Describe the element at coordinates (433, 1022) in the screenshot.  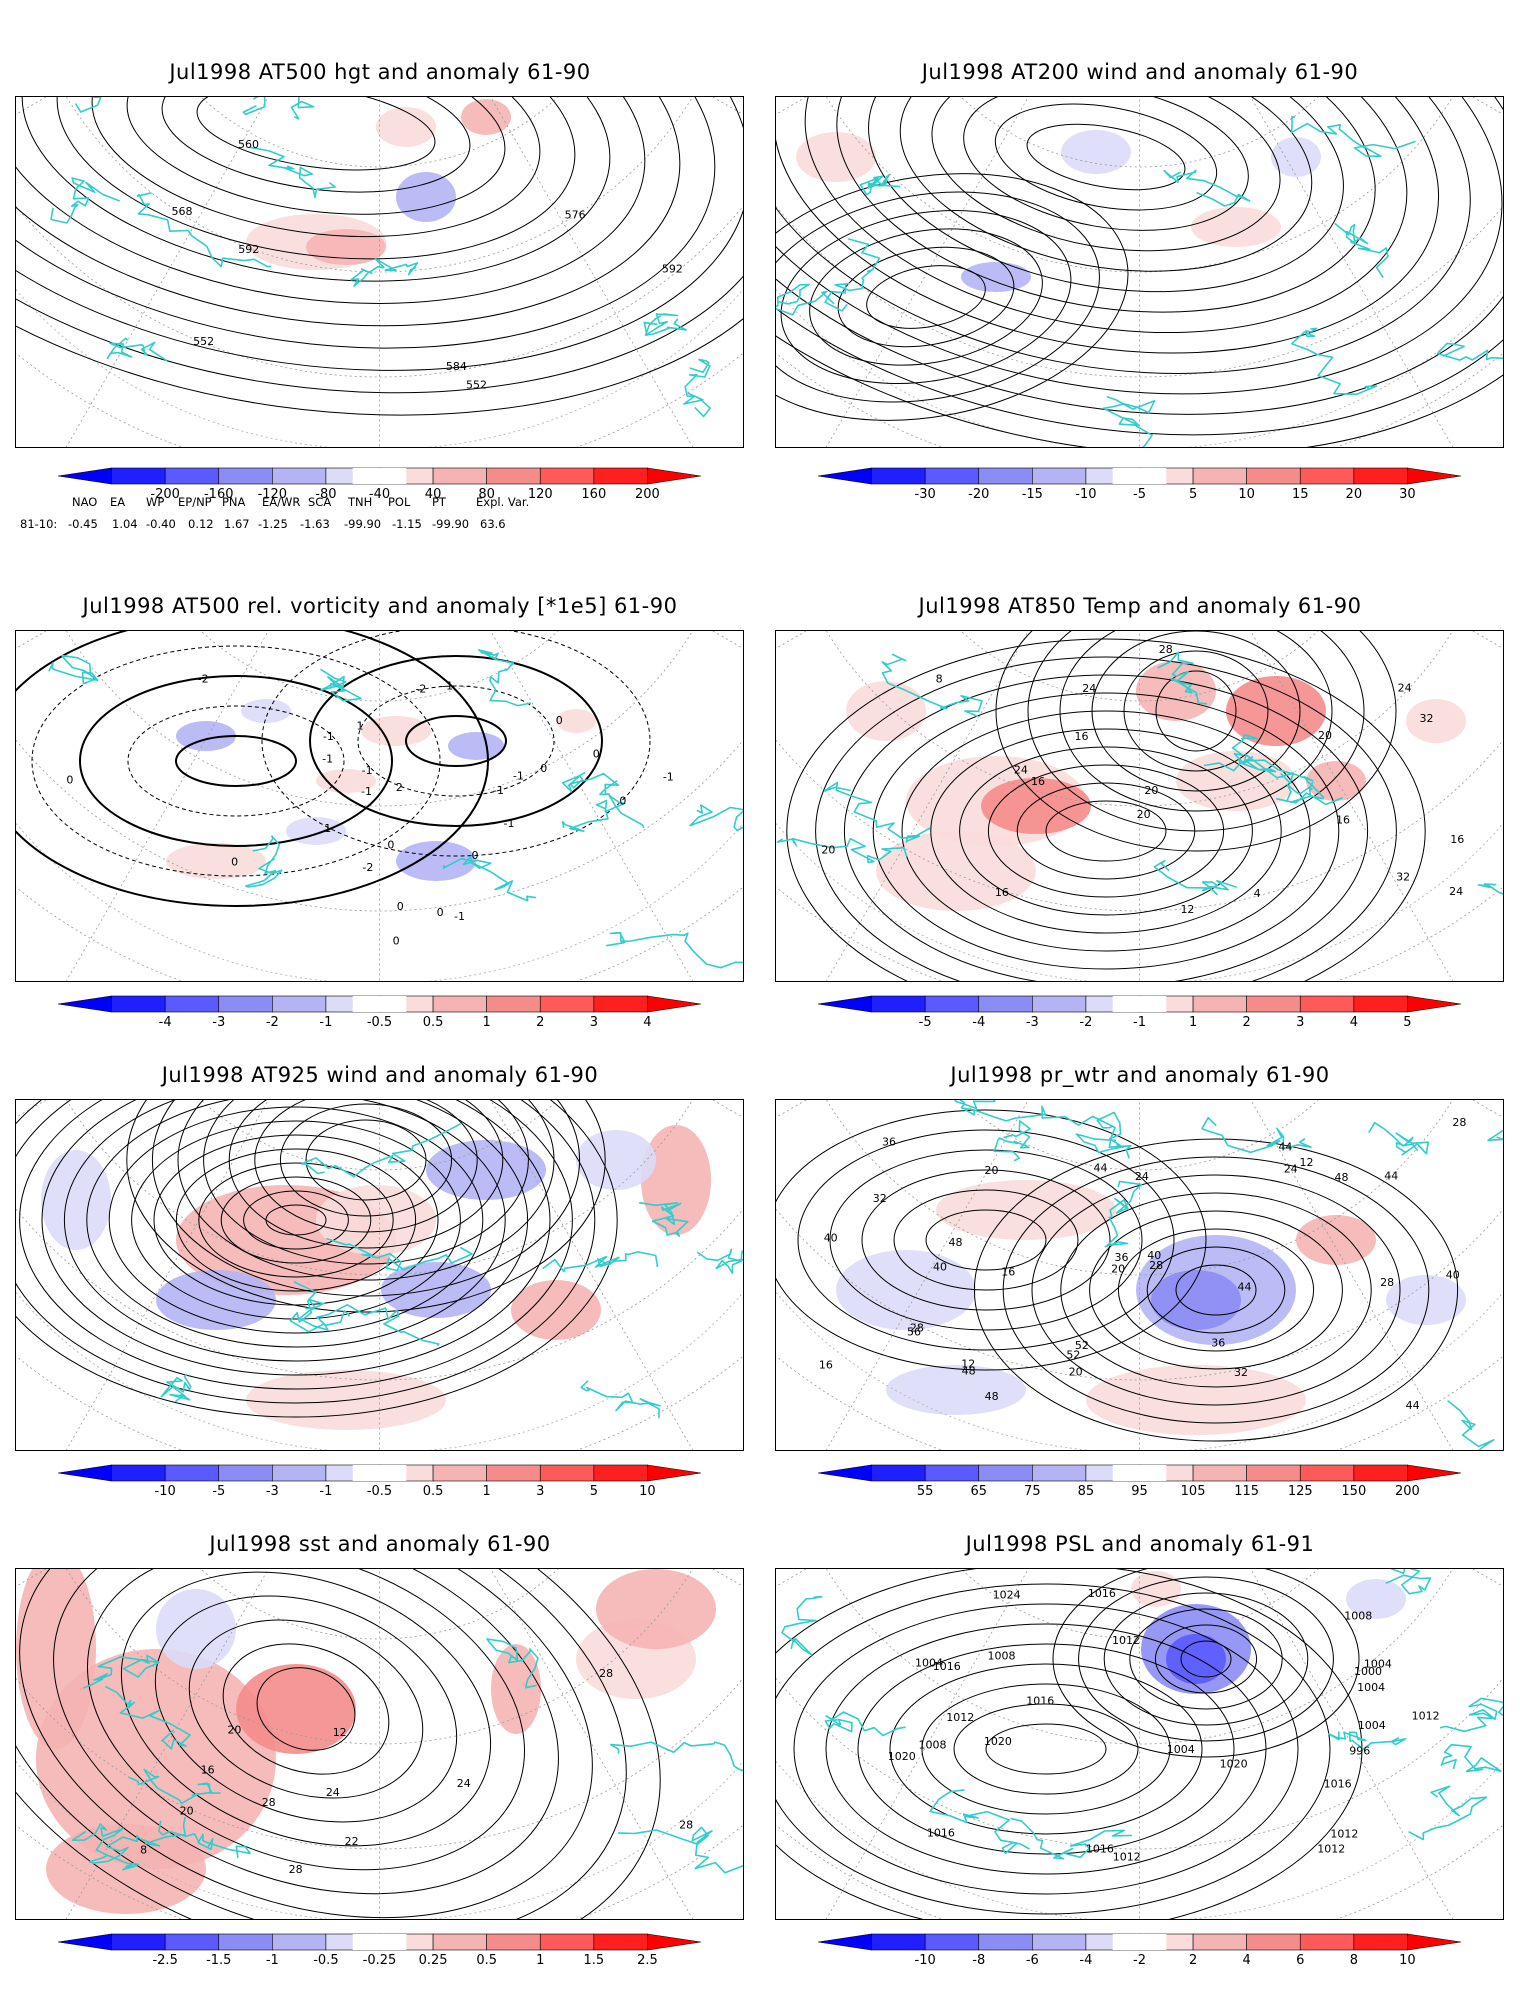
I see `colorbar-tick-label: 0.5` at that location.